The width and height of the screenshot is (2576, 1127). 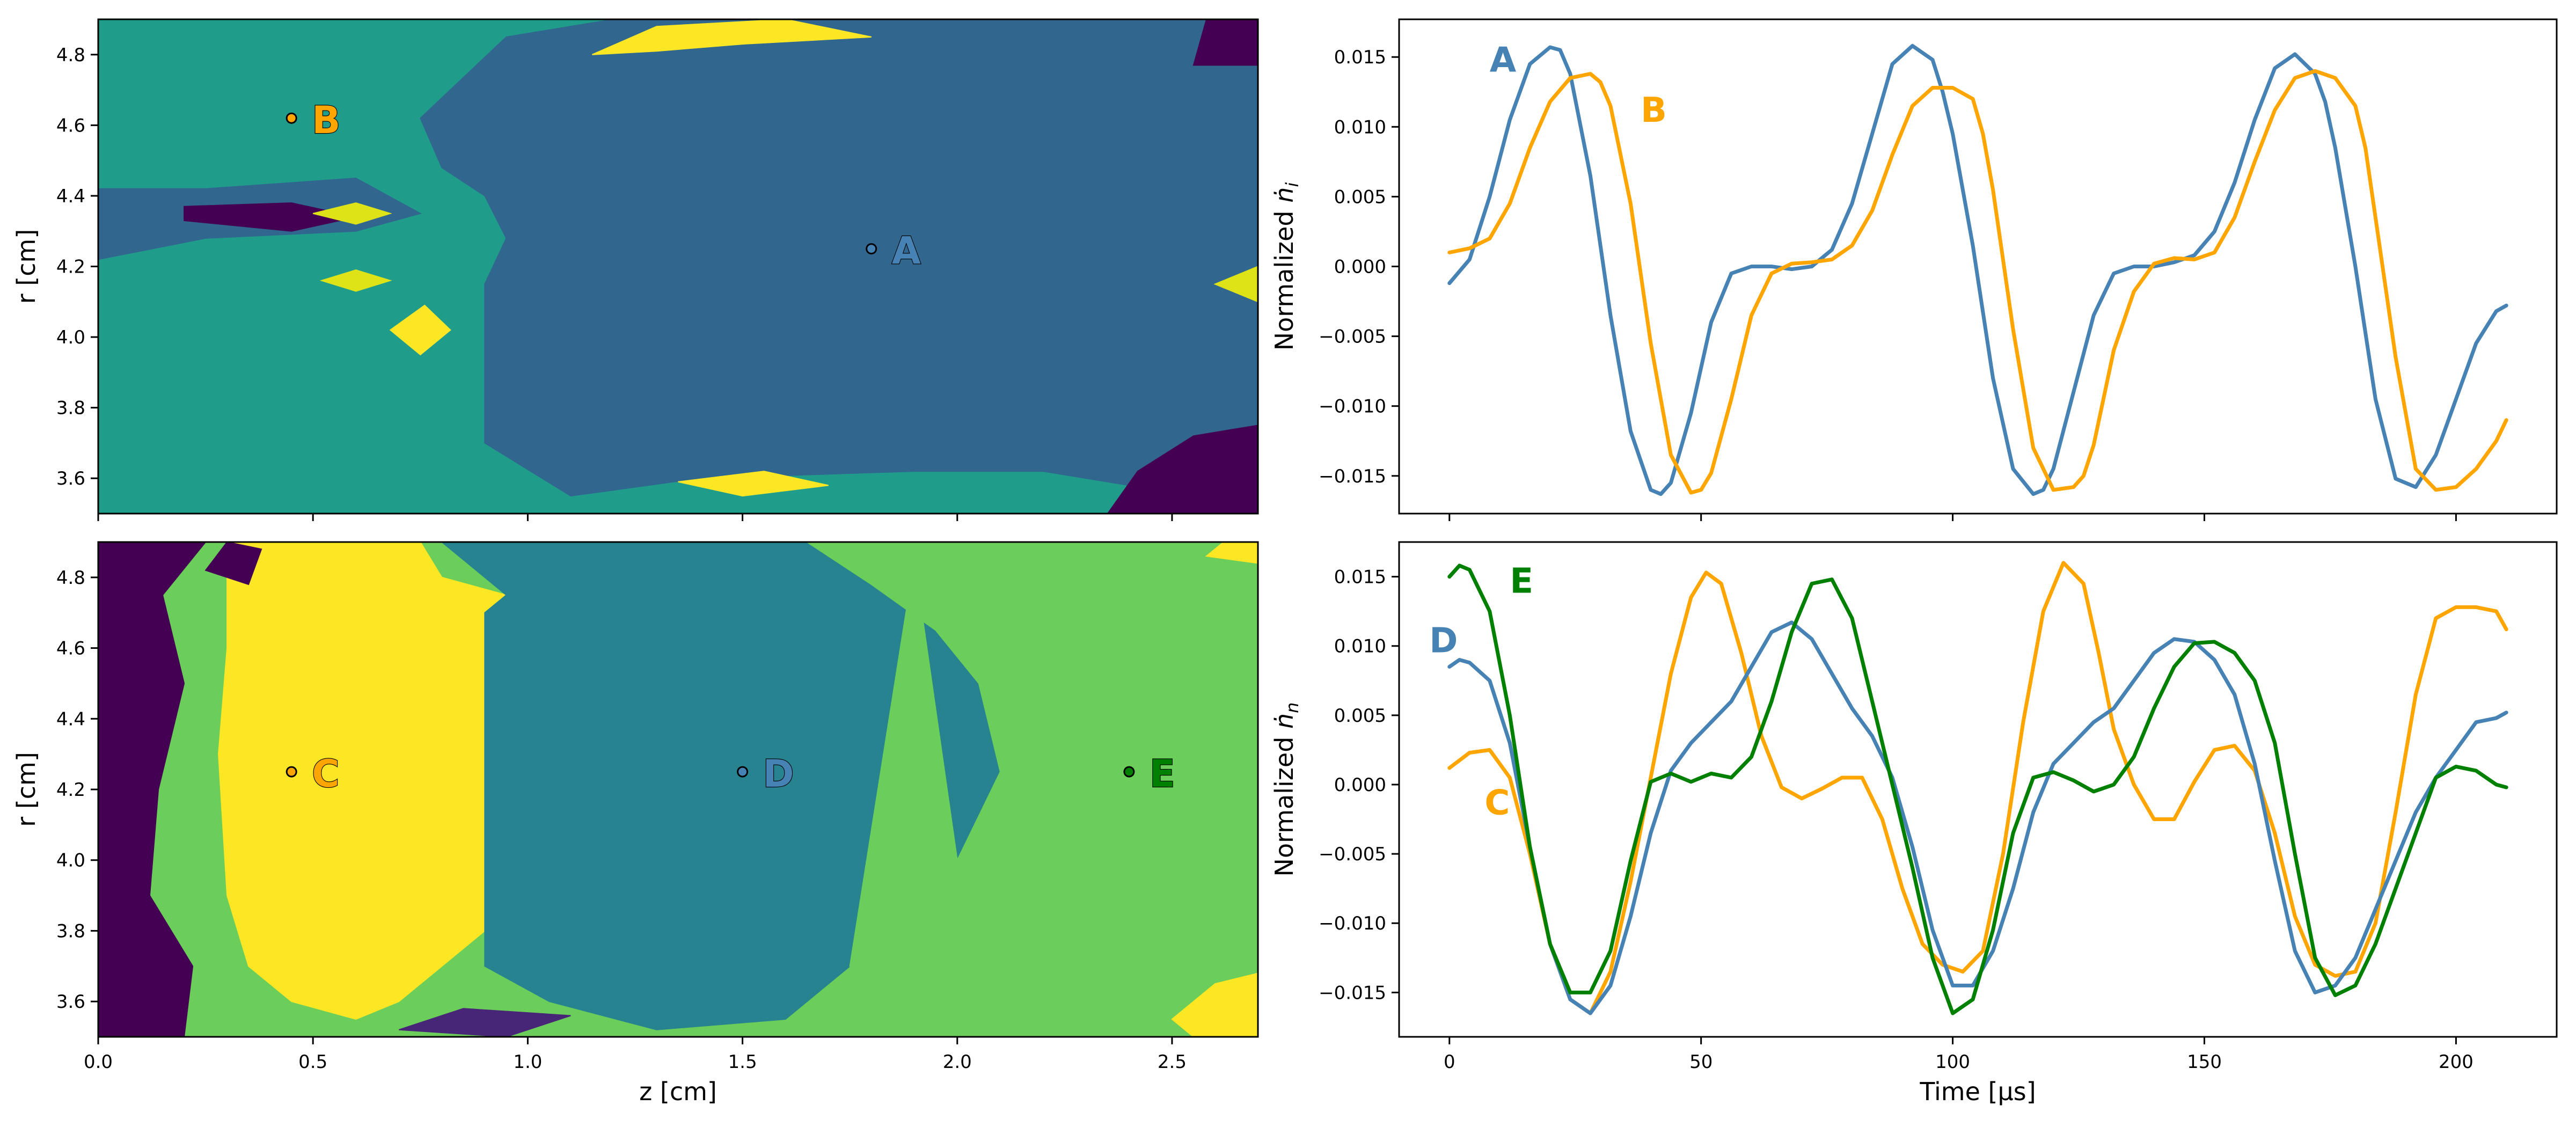 I want to click on y-axis-label-subscript: i, so click(x=1292, y=184).